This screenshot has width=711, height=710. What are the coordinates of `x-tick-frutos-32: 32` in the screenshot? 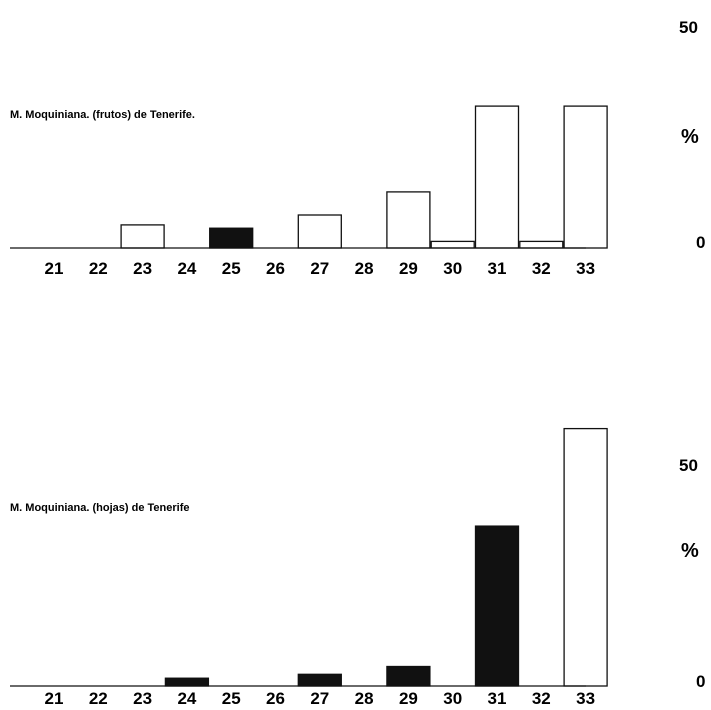 It's located at (541, 268).